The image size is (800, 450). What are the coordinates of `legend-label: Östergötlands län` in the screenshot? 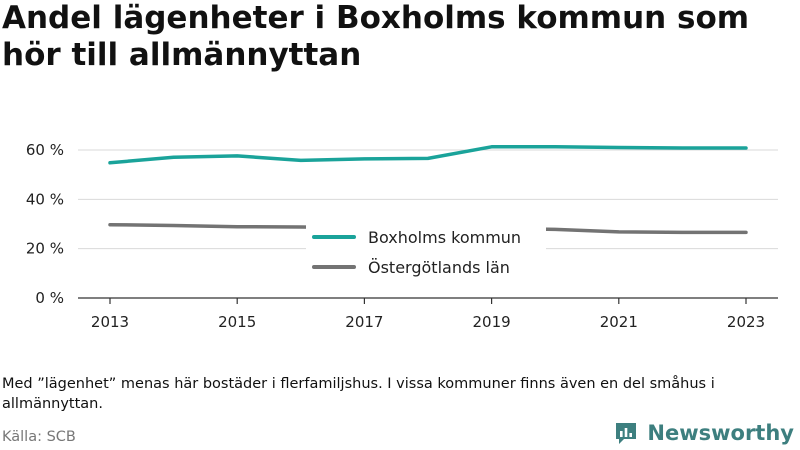 It's located at (439, 267).